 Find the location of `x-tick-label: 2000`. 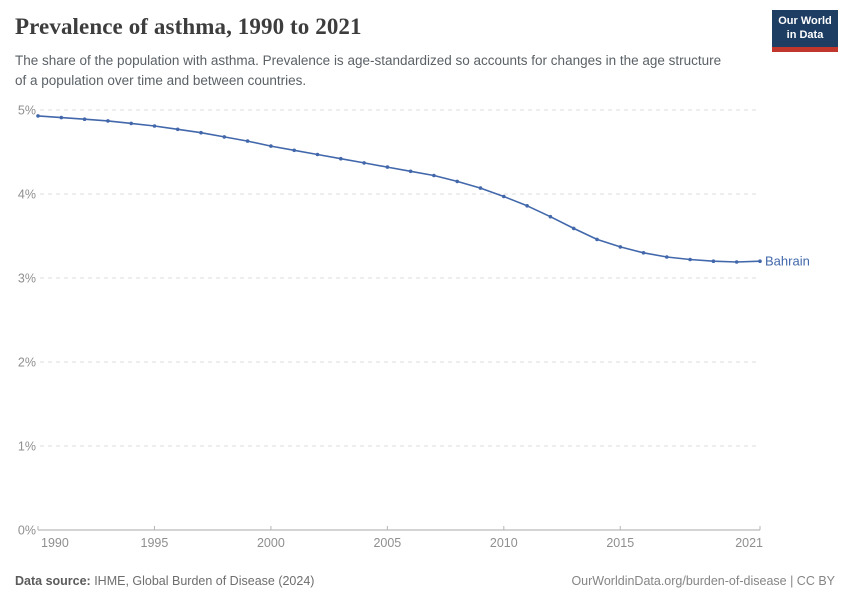

x-tick-label: 2000 is located at coordinates (271, 543).